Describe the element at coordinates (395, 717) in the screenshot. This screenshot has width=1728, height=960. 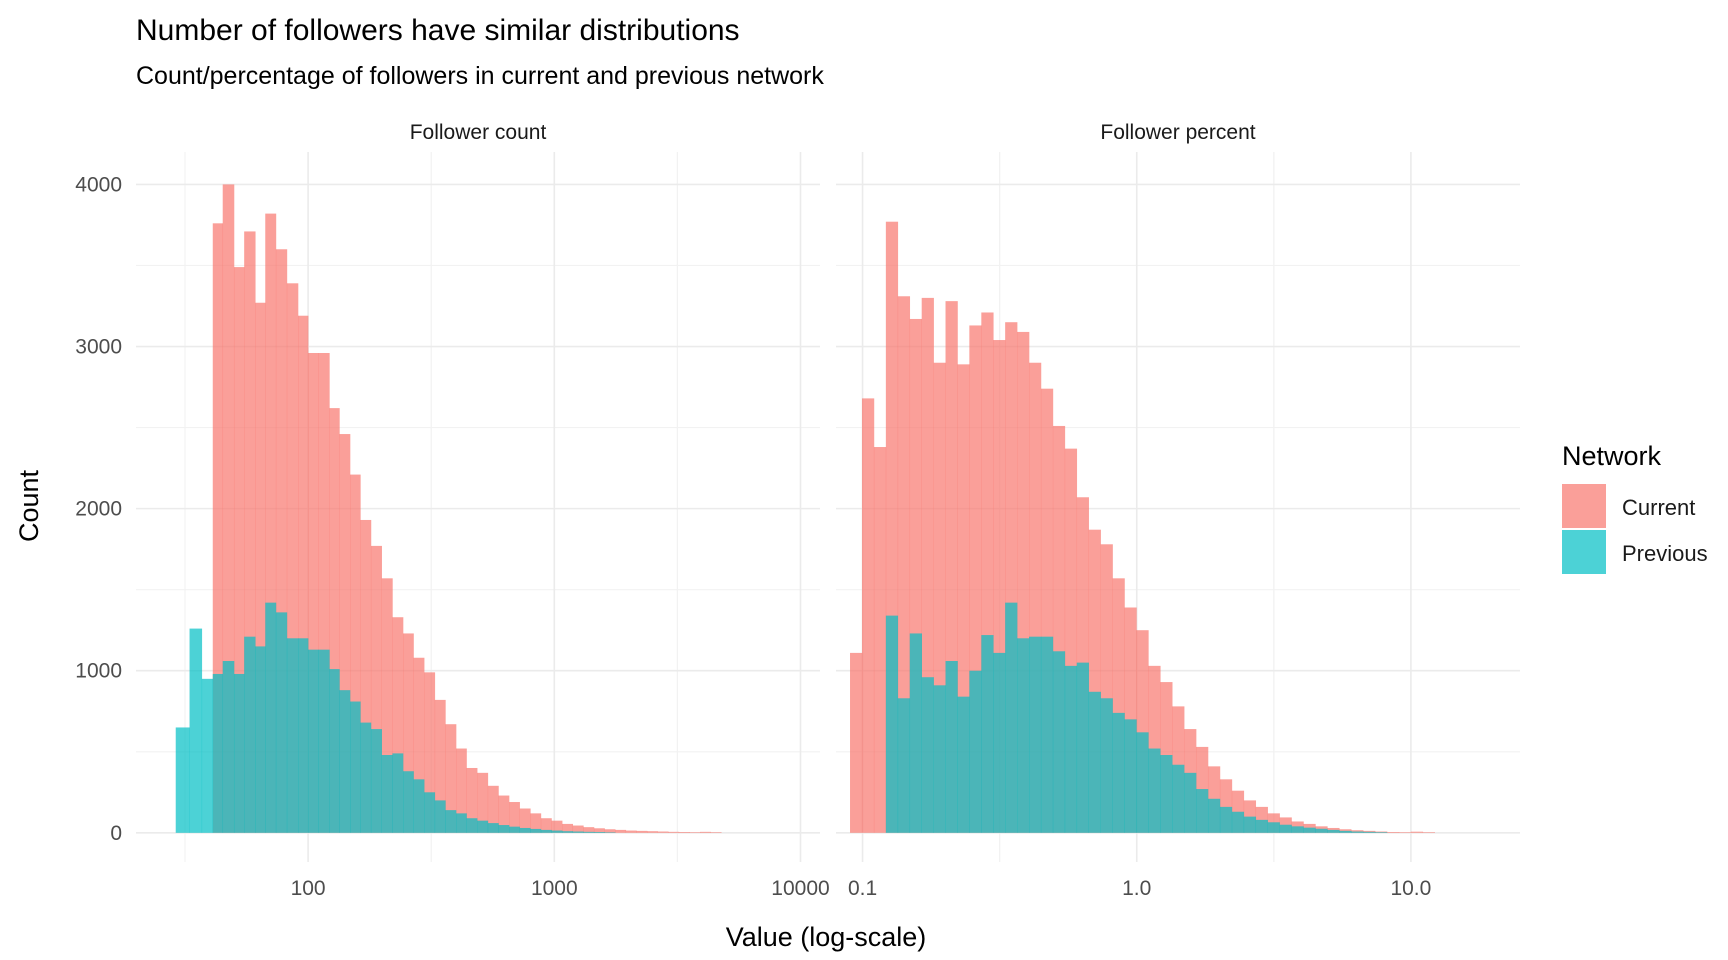
I see `series-previous` at that location.